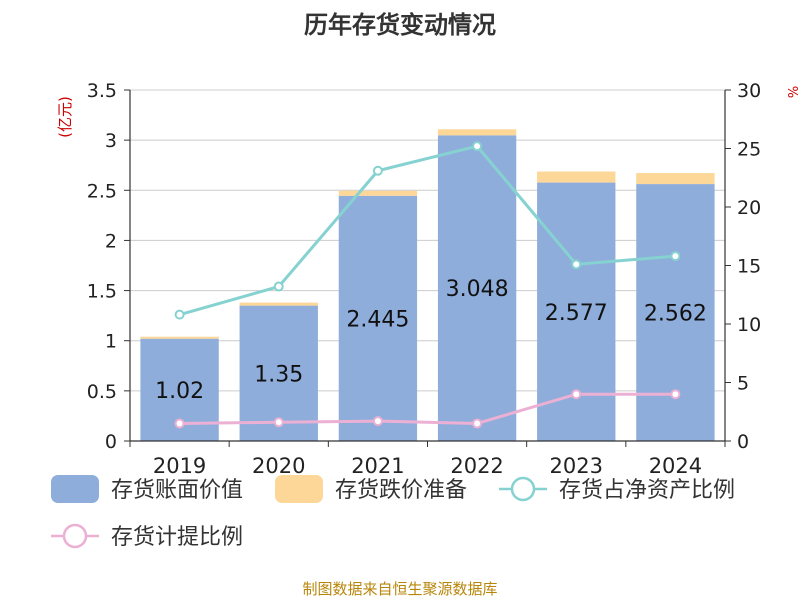  I want to click on x-tick-label: 2020, so click(278, 466).